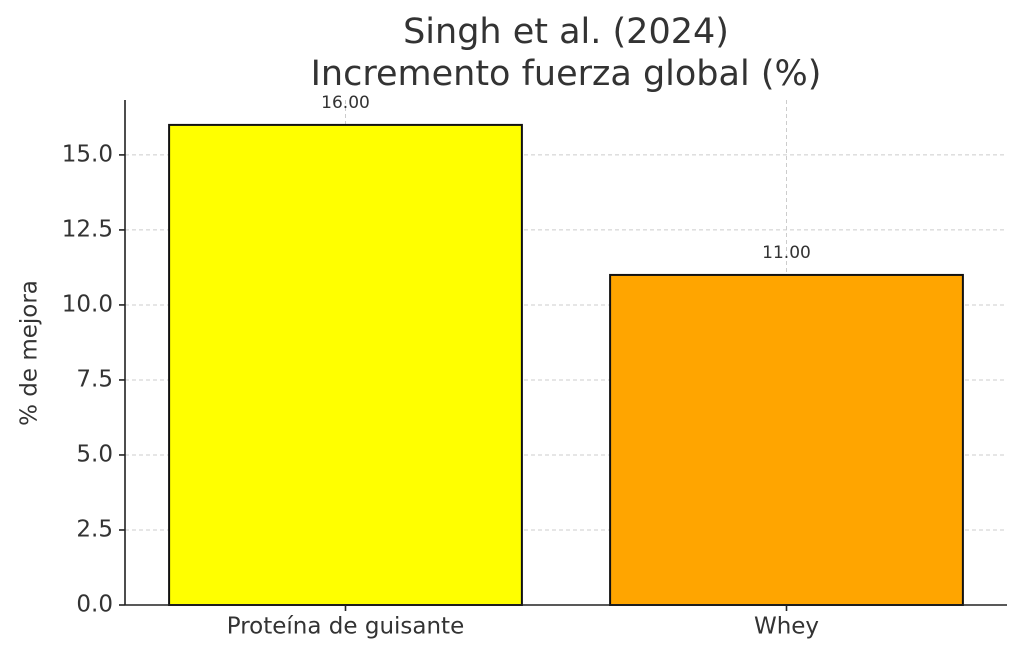 The width and height of the screenshot is (1024, 659). What do you see at coordinates (94, 379) in the screenshot?
I see `y-tick-label: 7.5` at bounding box center [94, 379].